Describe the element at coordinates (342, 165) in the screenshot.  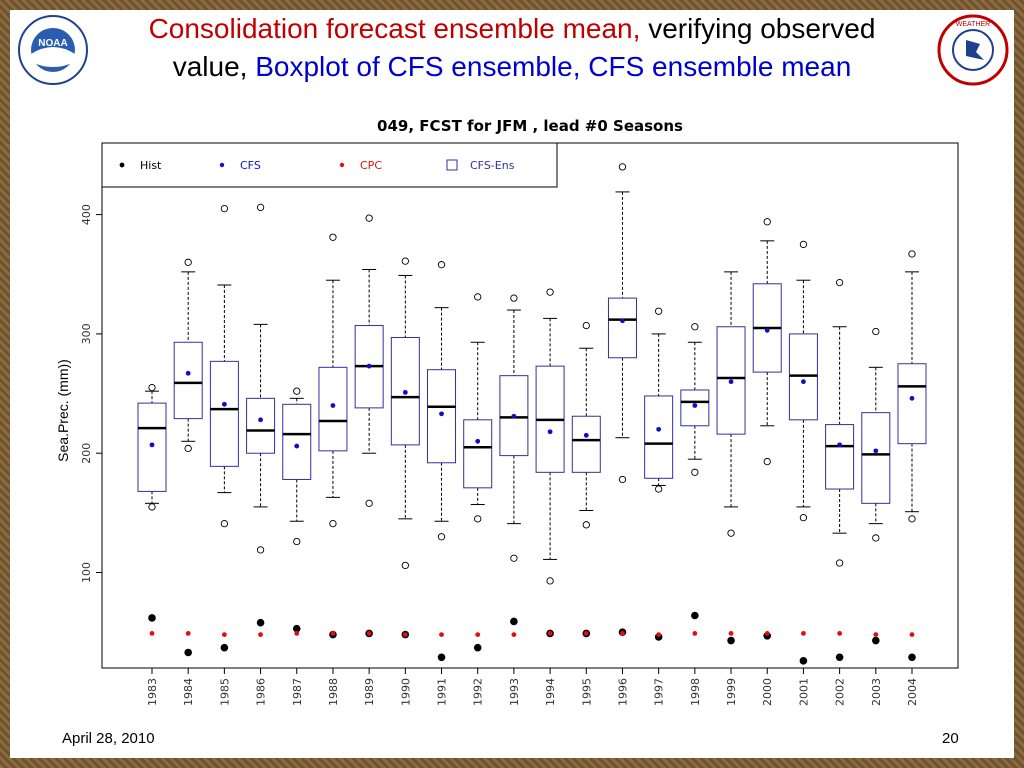
I see `legend-marker-cpc` at that location.